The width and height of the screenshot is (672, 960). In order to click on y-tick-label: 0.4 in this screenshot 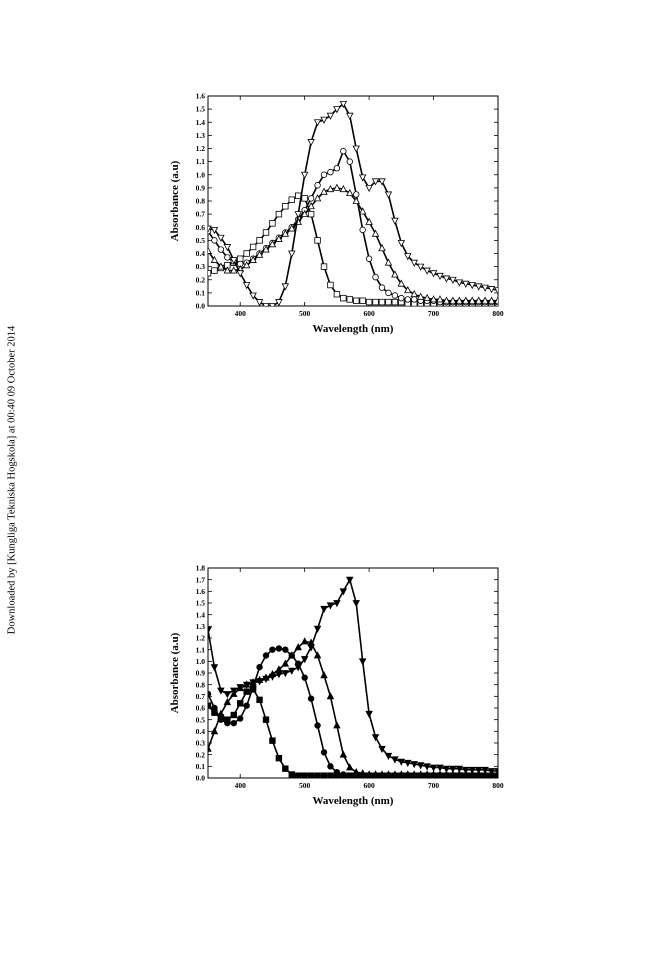, I will do `click(201, 253)`.